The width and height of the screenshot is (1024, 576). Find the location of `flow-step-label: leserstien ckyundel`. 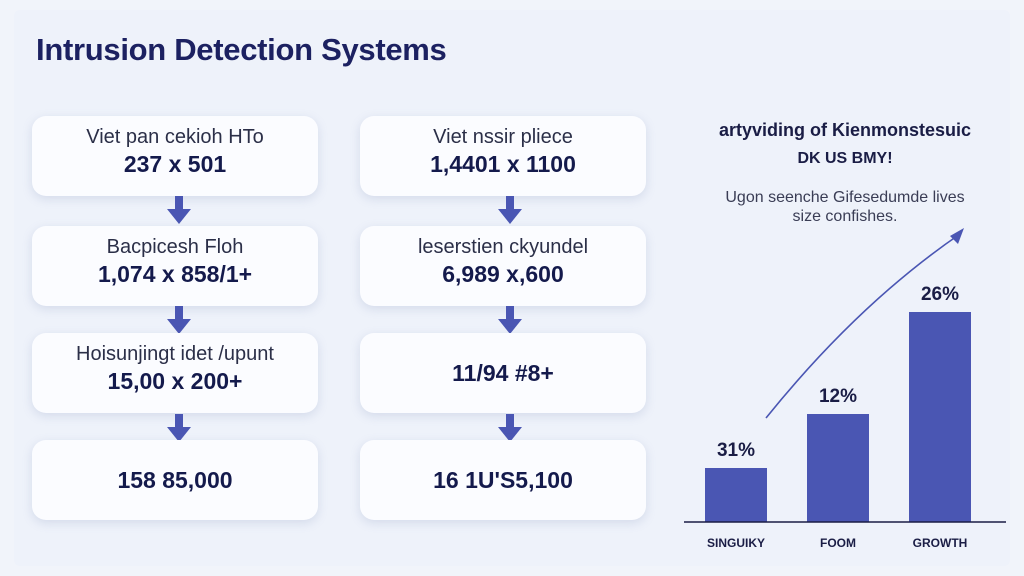

flow-step-label: leserstien ckyundel is located at coordinates (503, 247).